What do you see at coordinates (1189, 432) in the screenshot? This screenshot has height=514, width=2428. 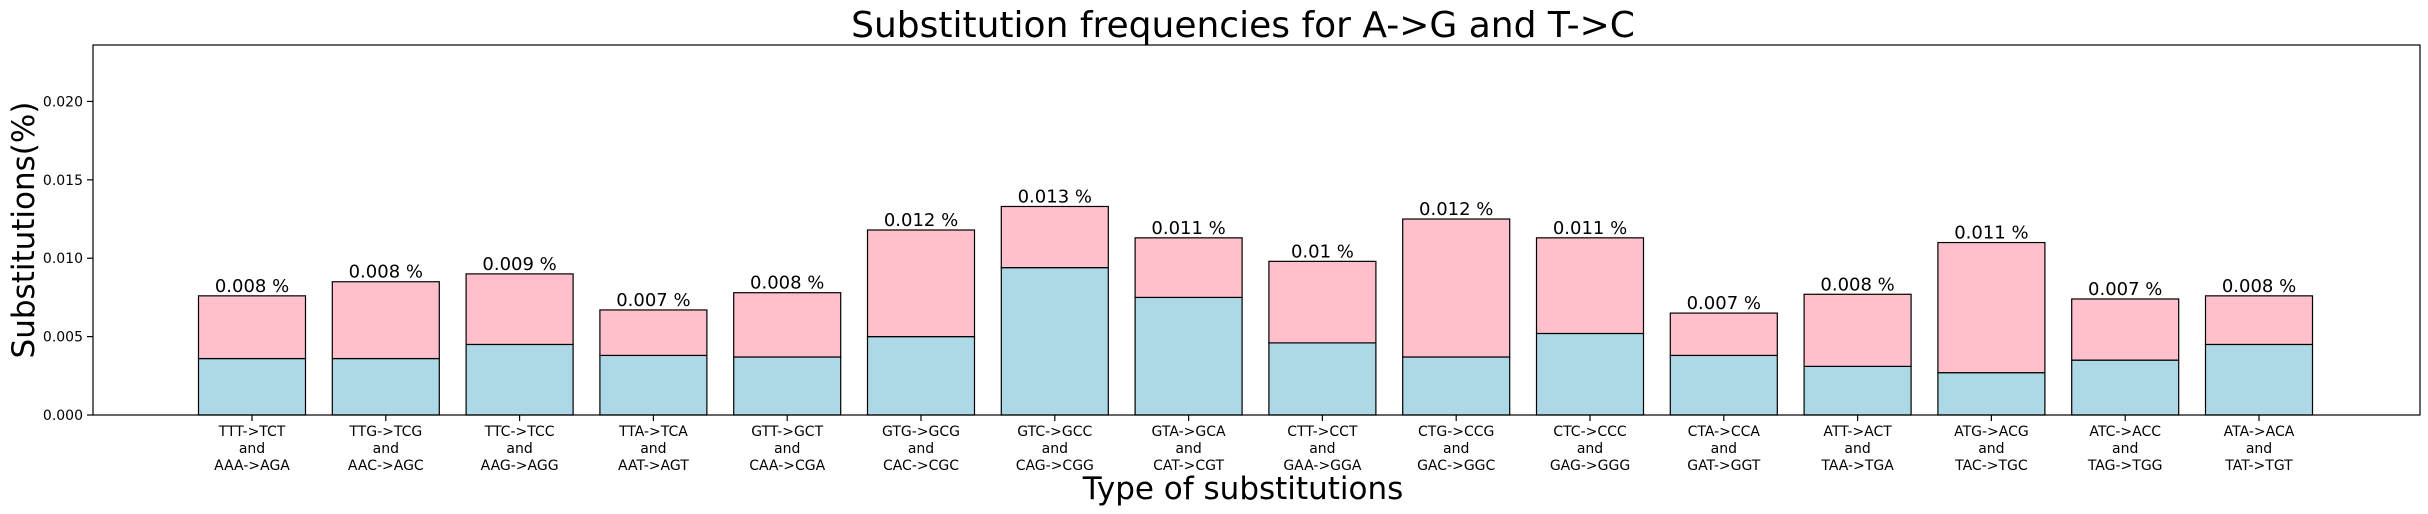 I see `x-tick-label: GTA->GCA` at bounding box center [1189, 432].